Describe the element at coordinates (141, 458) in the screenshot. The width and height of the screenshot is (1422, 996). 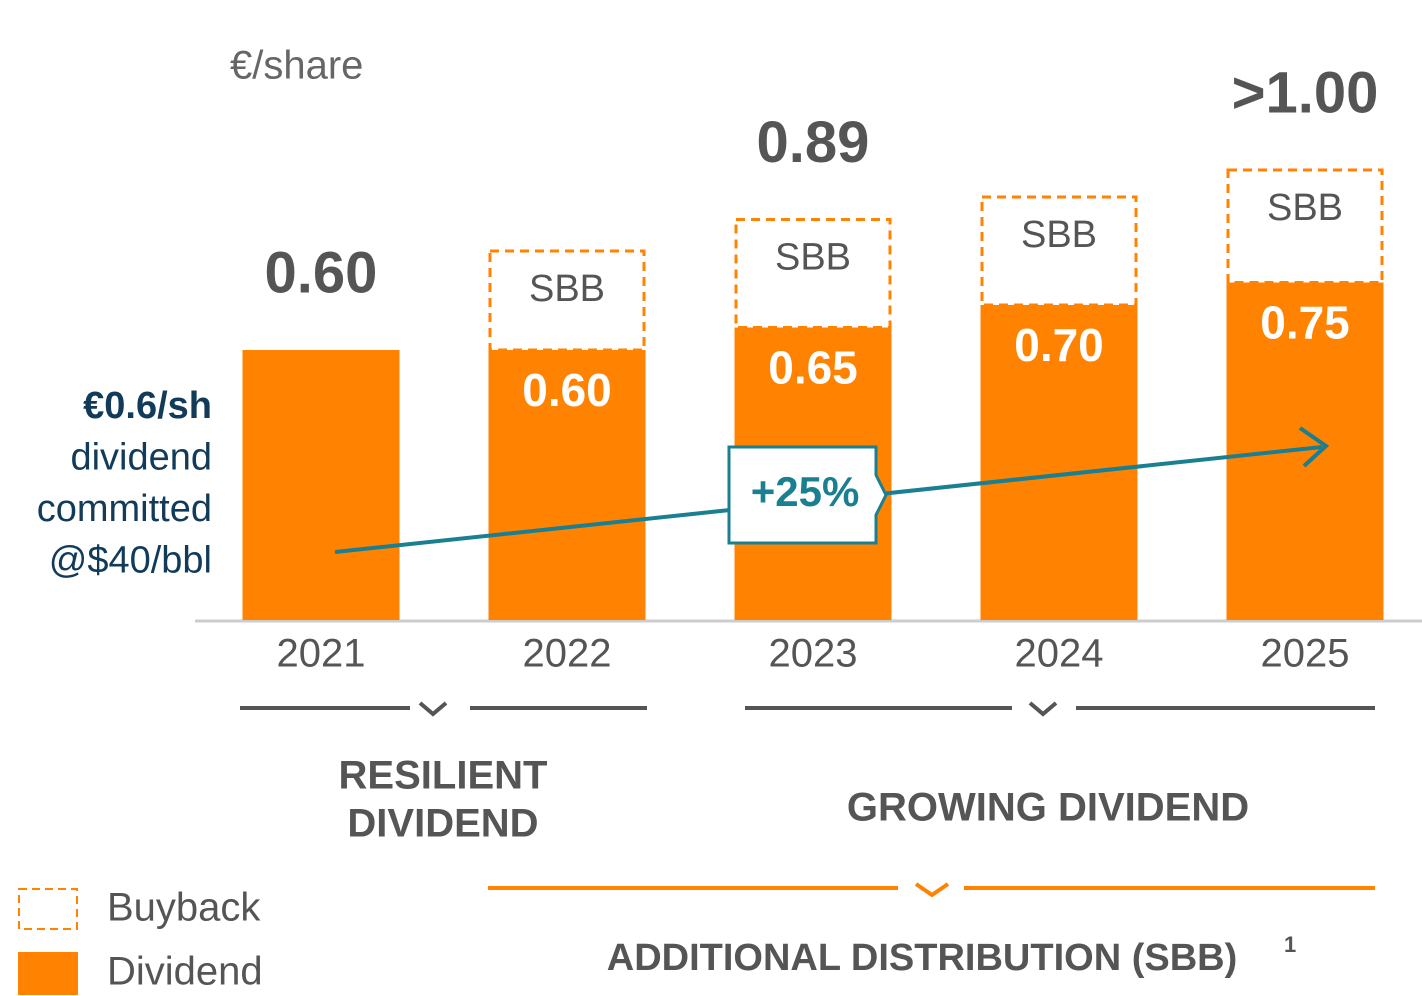
I see `note-line: dividend` at that location.